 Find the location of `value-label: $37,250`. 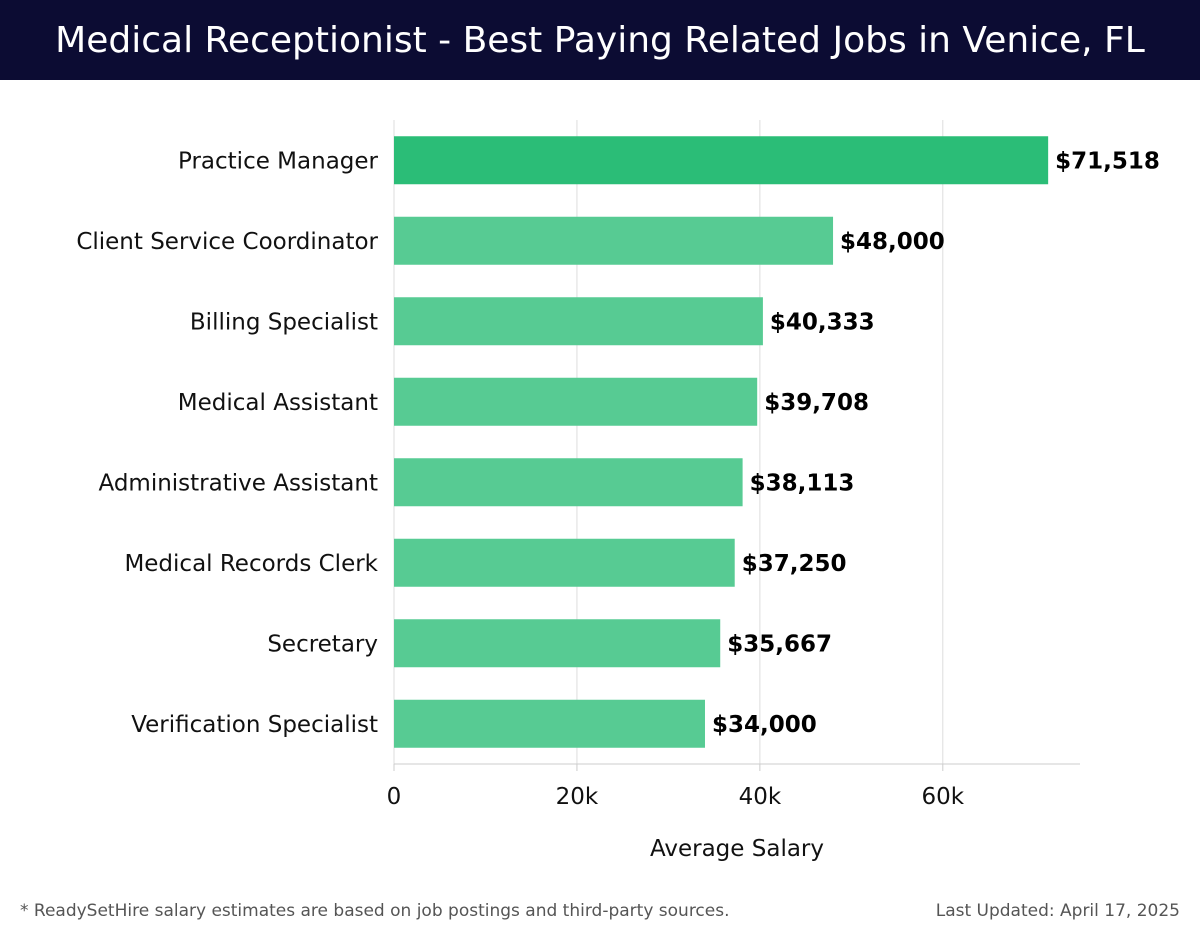

value-label: $37,250 is located at coordinates (794, 564).